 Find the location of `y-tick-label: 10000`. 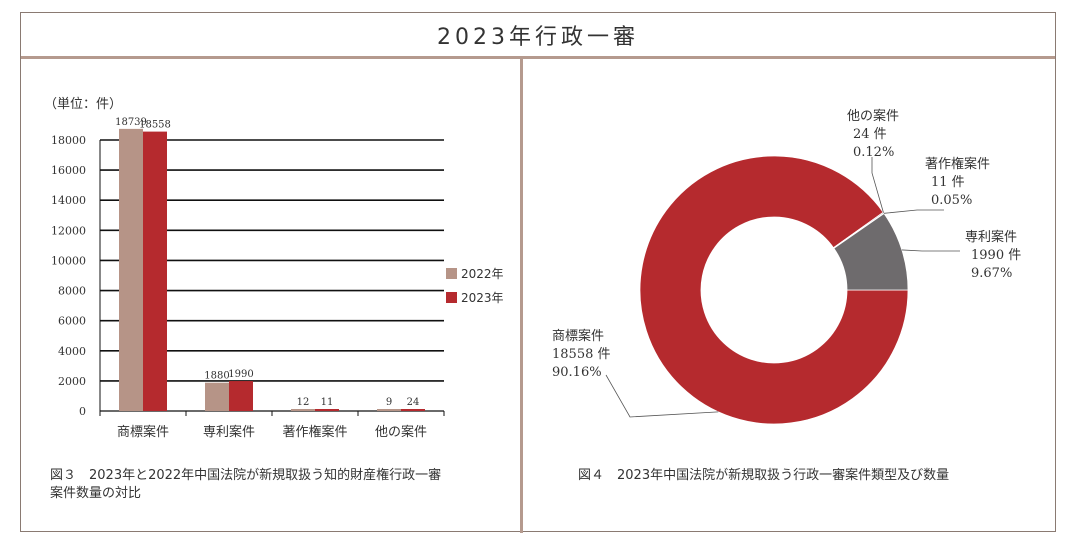

y-tick-label: 10000 is located at coordinates (68, 260).